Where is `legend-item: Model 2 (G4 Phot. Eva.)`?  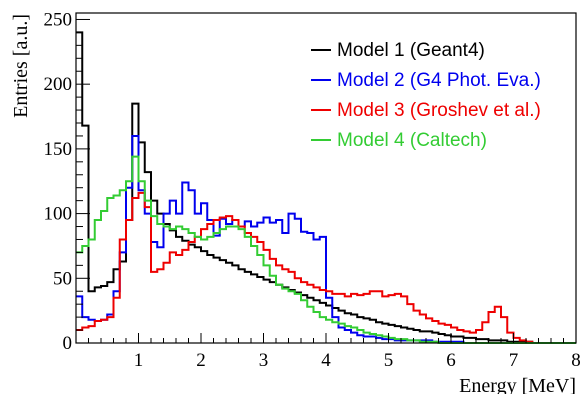 legend-item: Model 2 (G4 Phot. Eva.) is located at coordinates (426, 80).